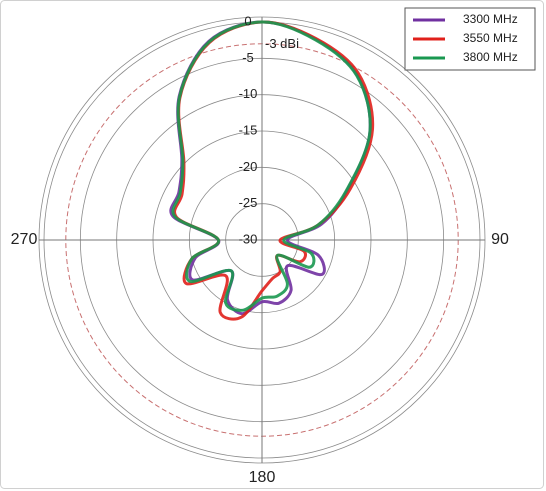 This screenshot has height=491, width=546. Describe the element at coordinates (500, 239) in the screenshot. I see `angle-label: 90` at that location.